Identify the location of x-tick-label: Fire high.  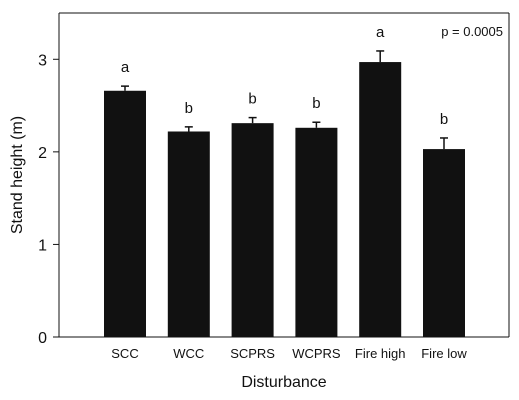
(380, 353).